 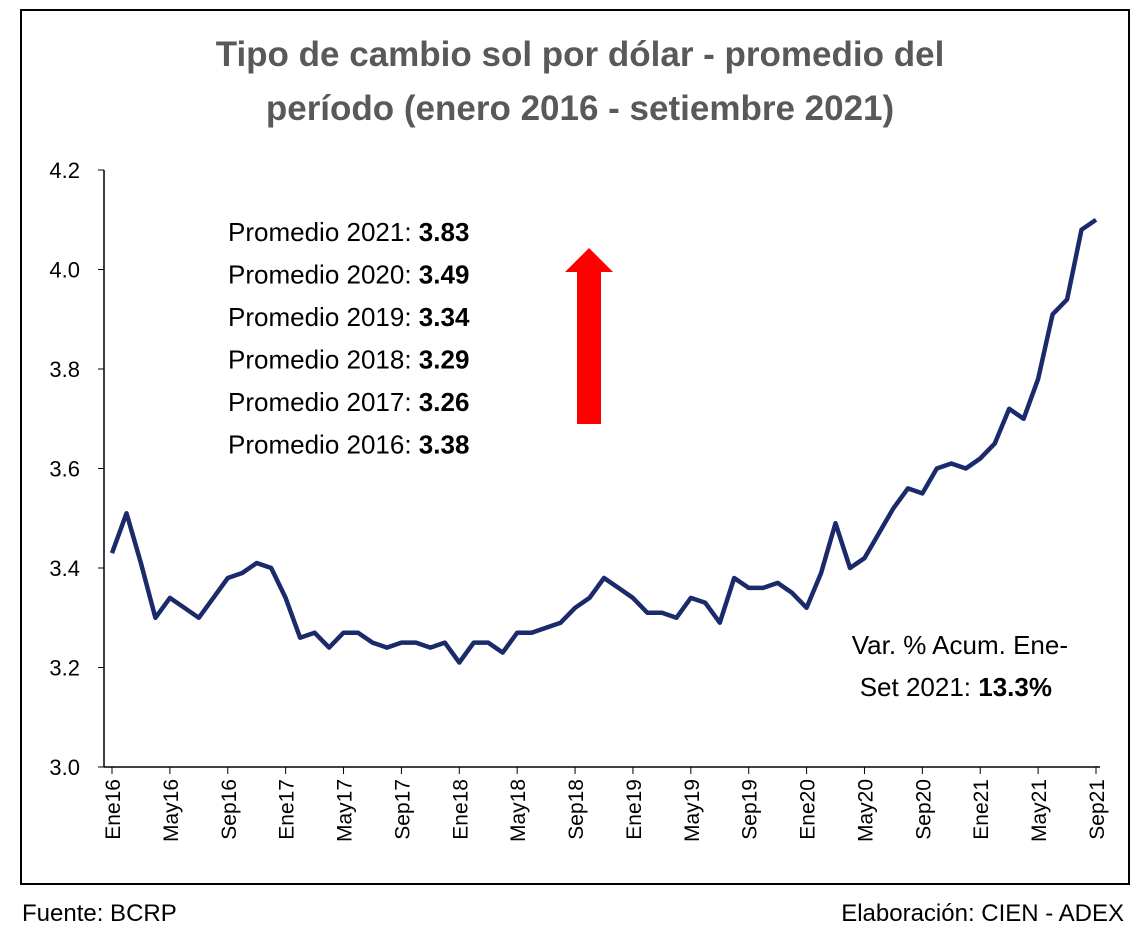 What do you see at coordinates (99, 913) in the screenshot?
I see `footer-source: Fuente: BCRP` at bounding box center [99, 913].